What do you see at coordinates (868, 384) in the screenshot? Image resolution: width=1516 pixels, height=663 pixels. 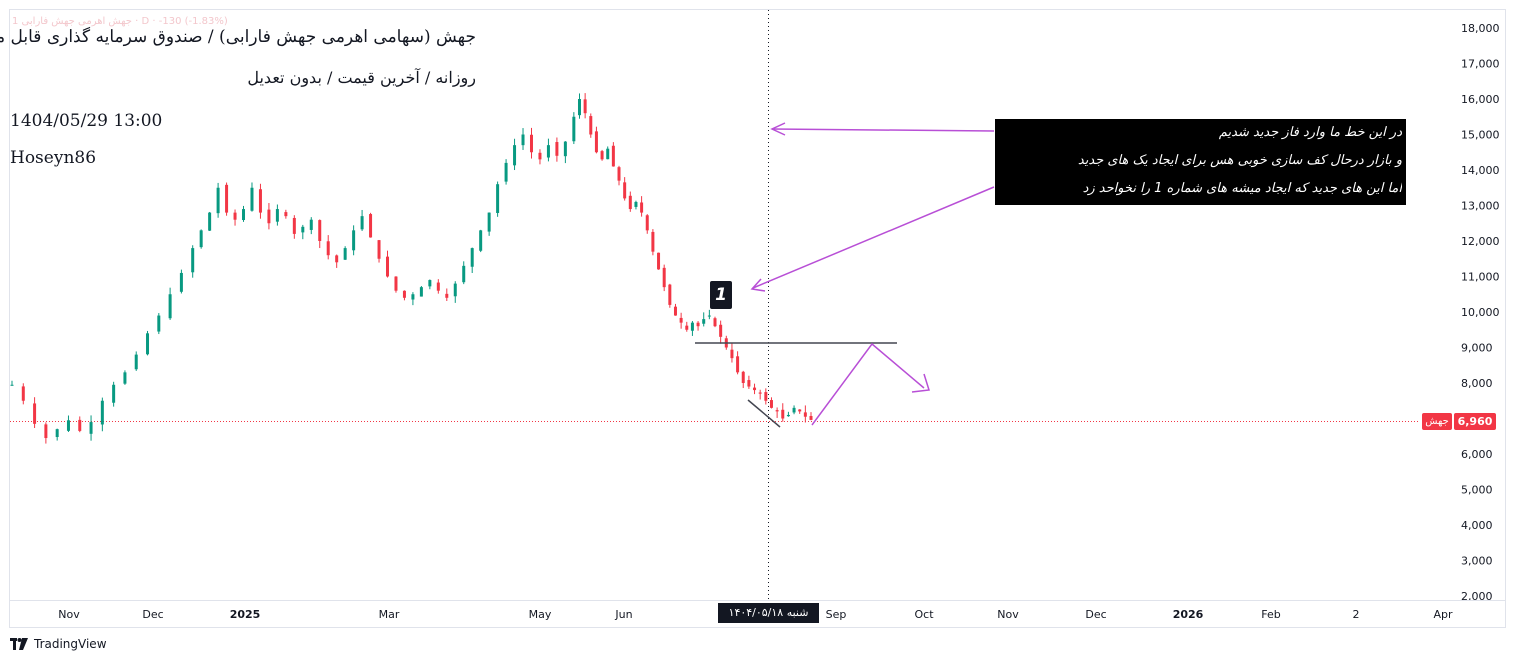 I see `projection-path` at bounding box center [868, 384].